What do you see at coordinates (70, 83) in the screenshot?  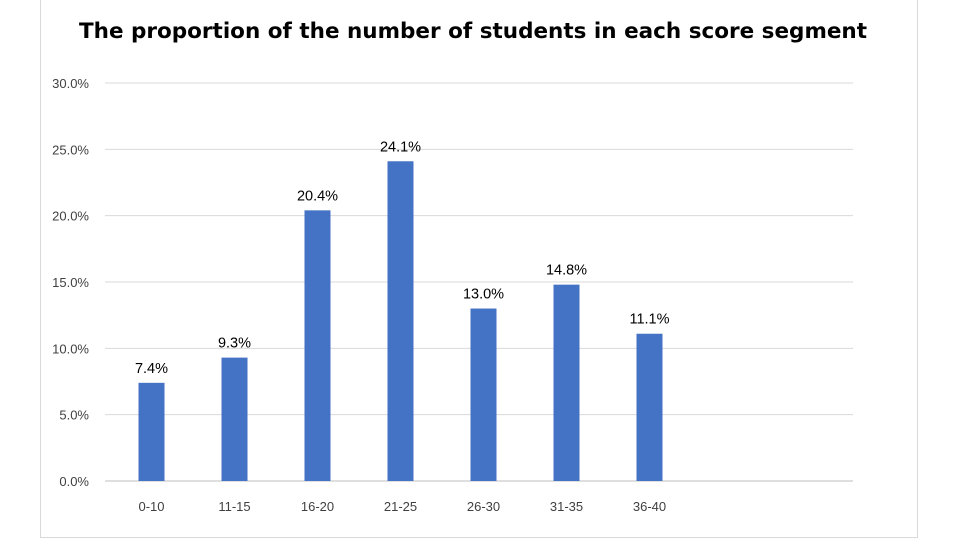 I see `y-tick-label: 30.0%` at bounding box center [70, 83].